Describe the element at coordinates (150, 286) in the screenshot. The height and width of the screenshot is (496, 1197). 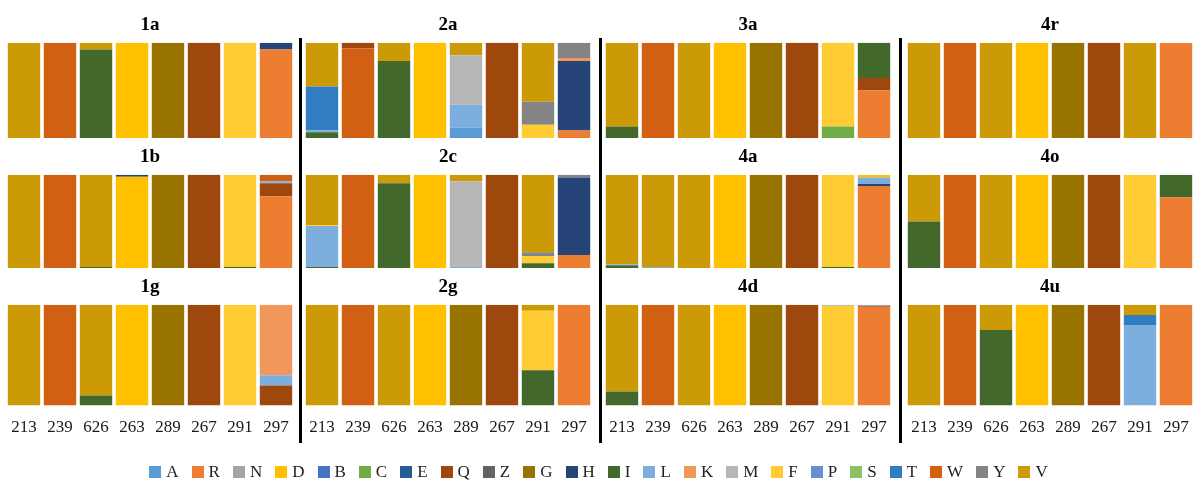
I see `chart-title: 1g` at that location.